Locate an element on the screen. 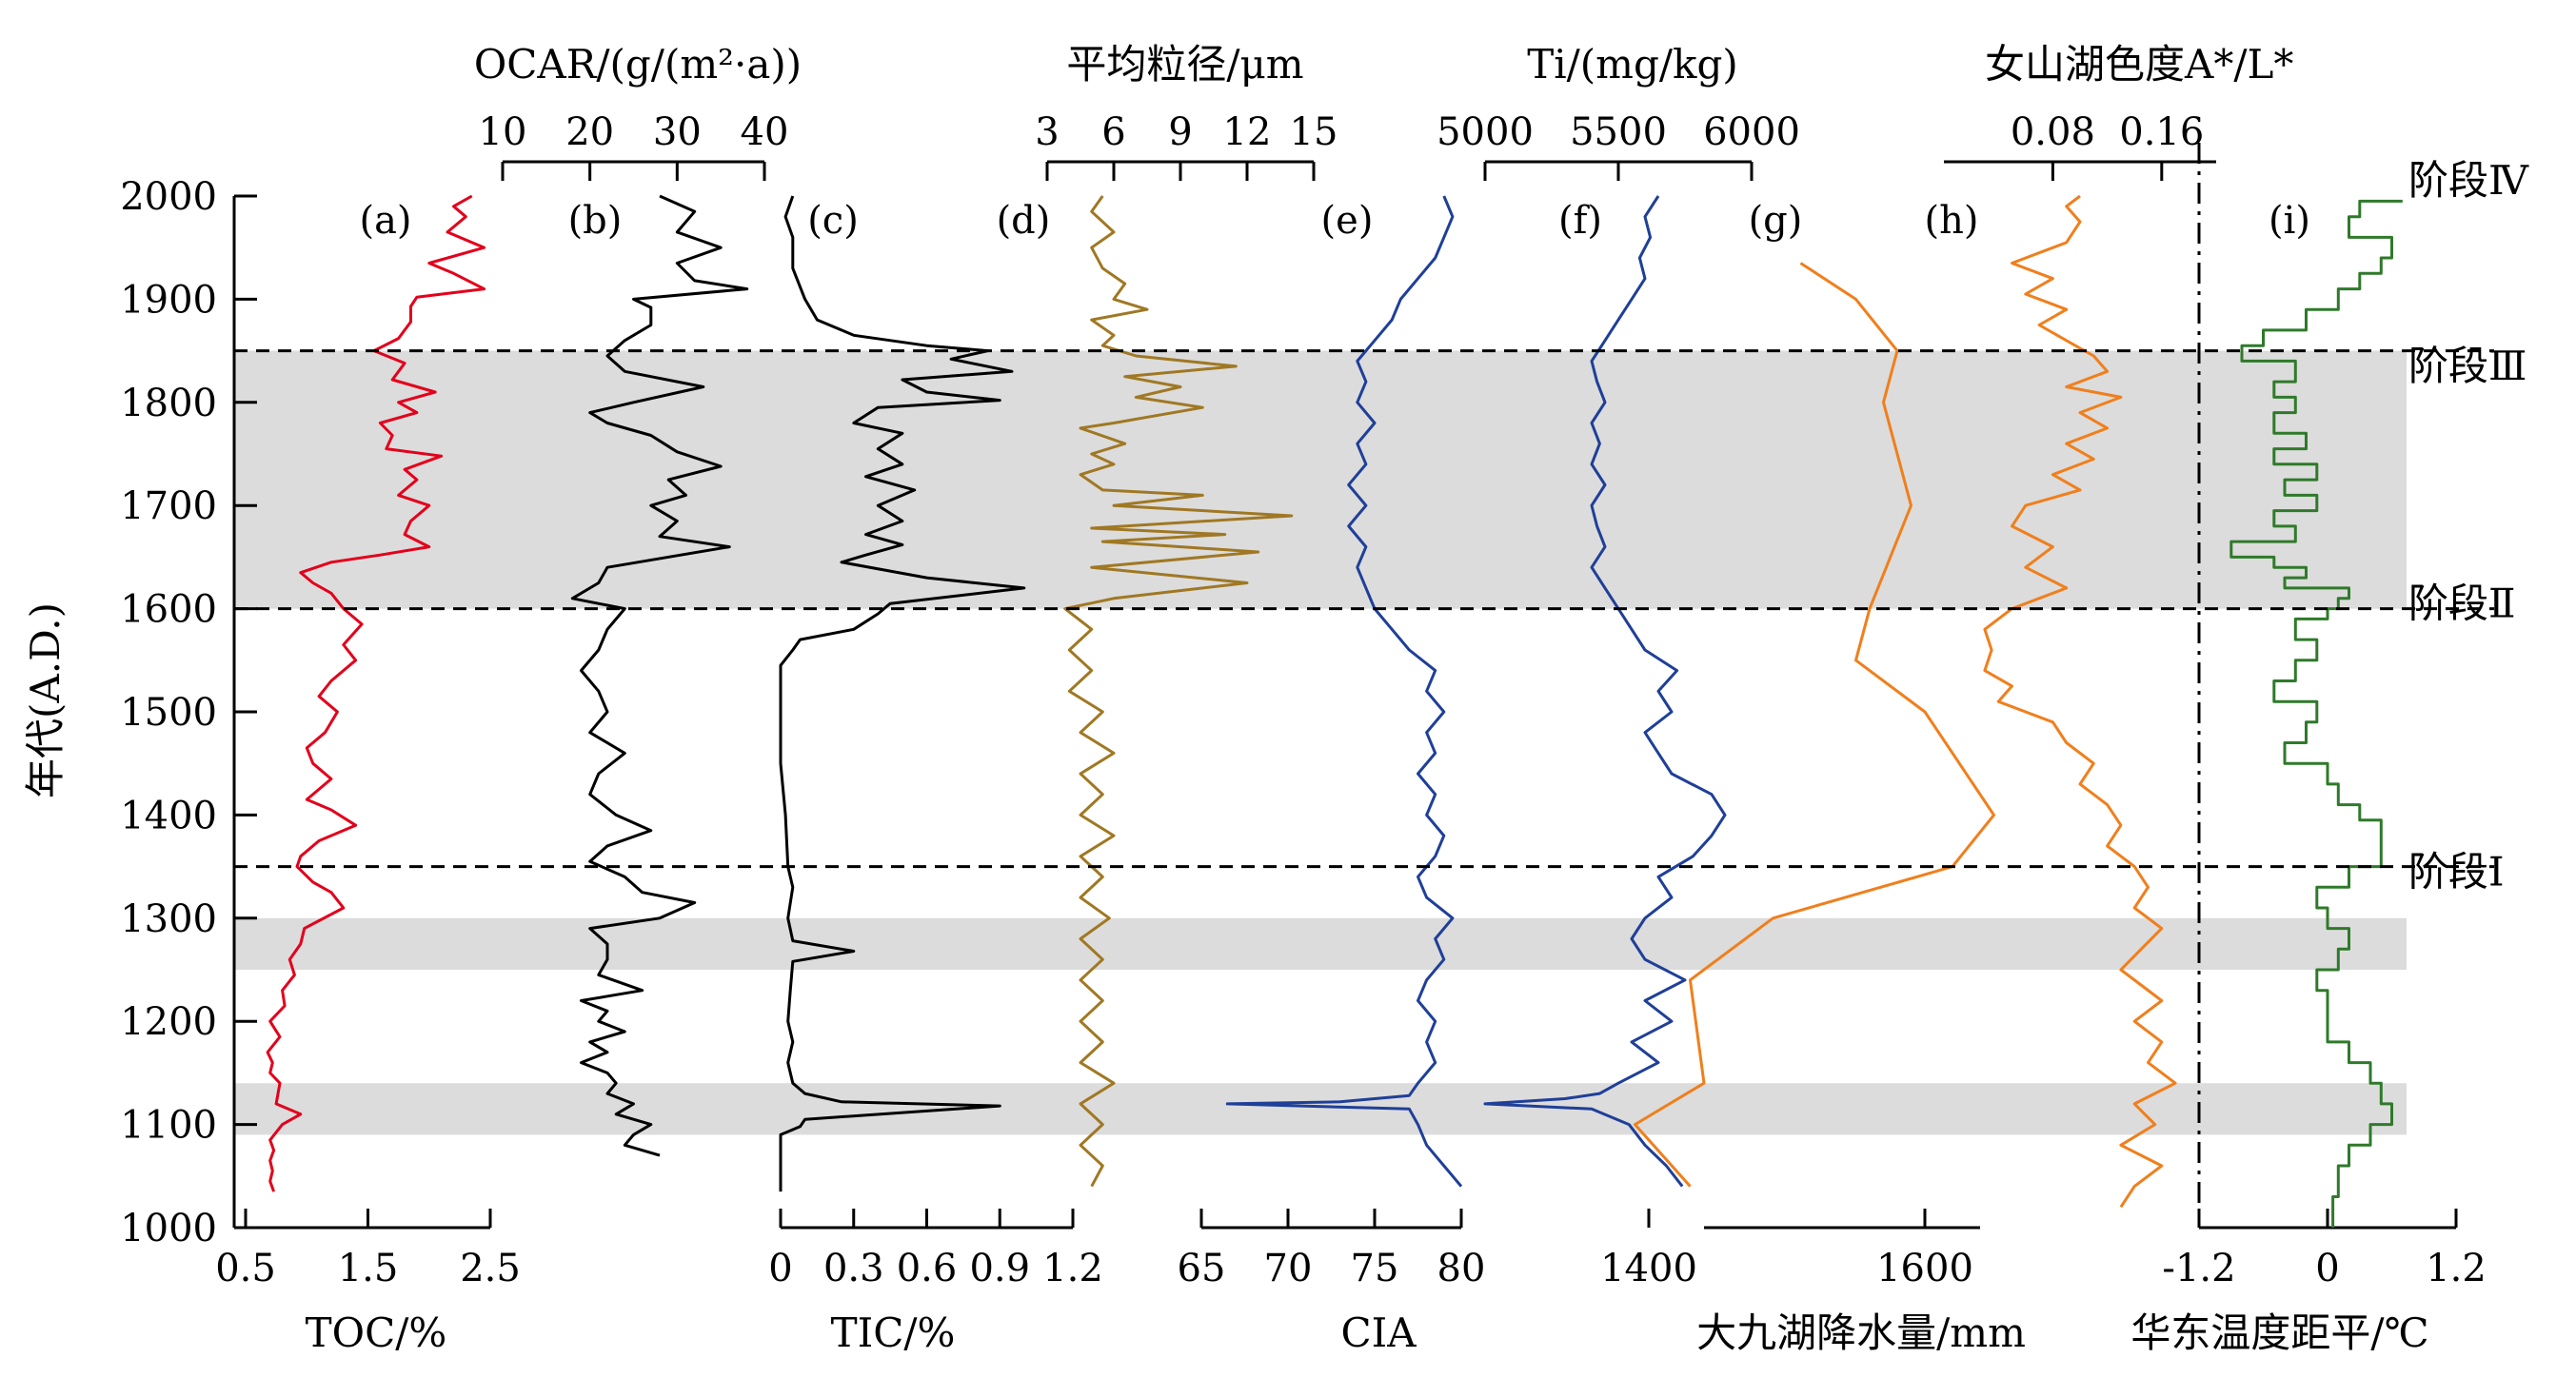 This screenshot has width=2576, height=1378. y-tick-label: 1000 is located at coordinates (168, 1228).